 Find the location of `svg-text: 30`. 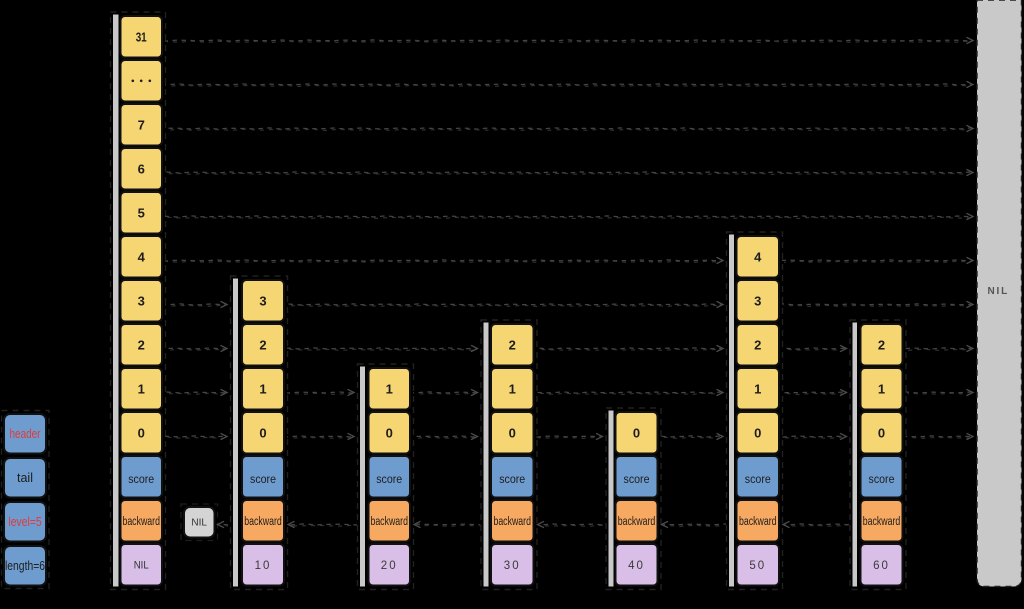

svg-text: 30 is located at coordinates (512, 566).